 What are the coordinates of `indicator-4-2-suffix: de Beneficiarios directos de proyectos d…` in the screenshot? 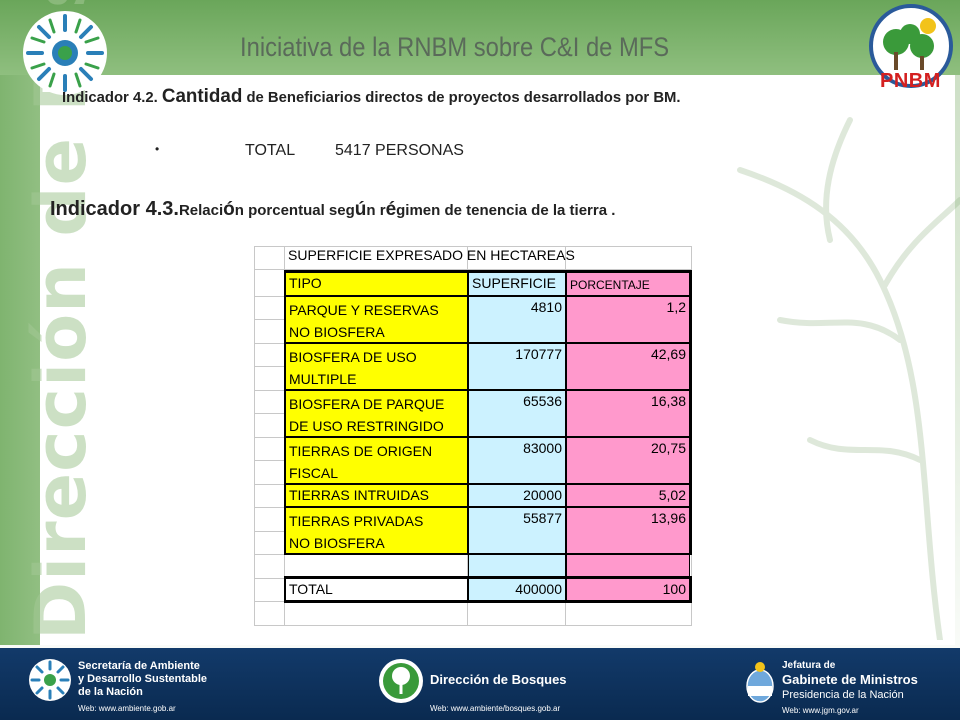 It's located at (461, 97).